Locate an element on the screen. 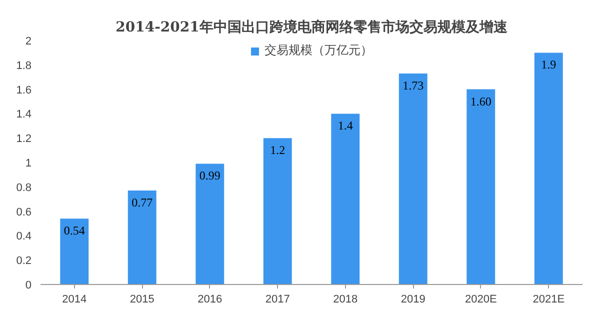 The height and width of the screenshot is (329, 597). x-tick-label: 2014 is located at coordinates (74, 300).